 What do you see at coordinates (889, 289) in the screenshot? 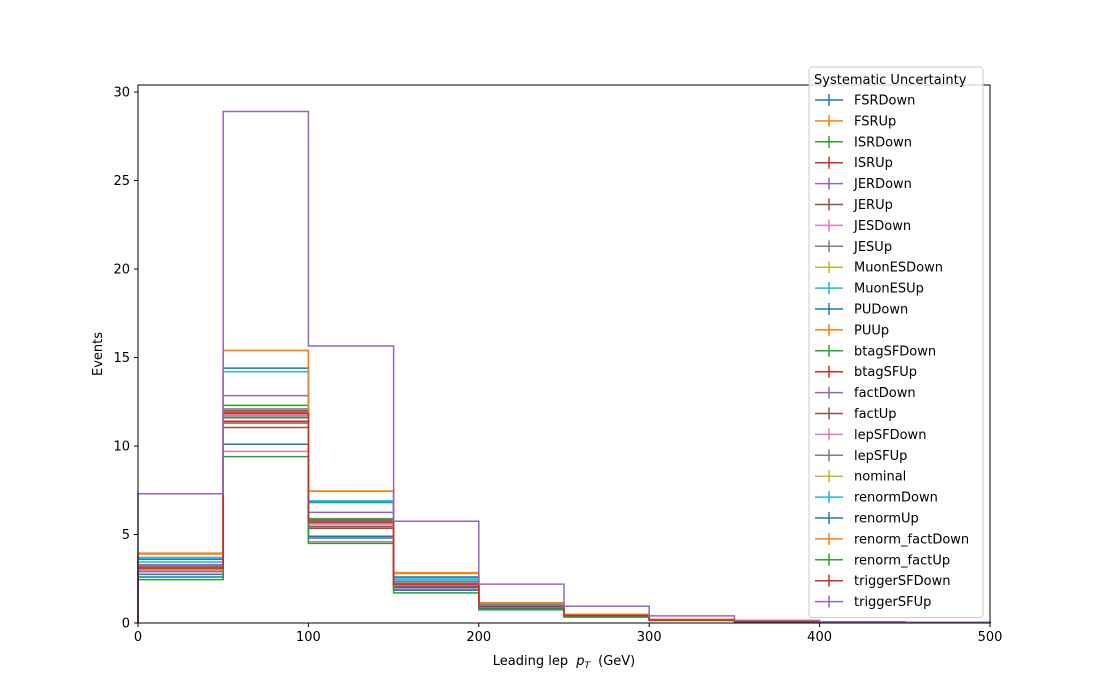
I see `legend-label: MuonESUp` at bounding box center [889, 289].